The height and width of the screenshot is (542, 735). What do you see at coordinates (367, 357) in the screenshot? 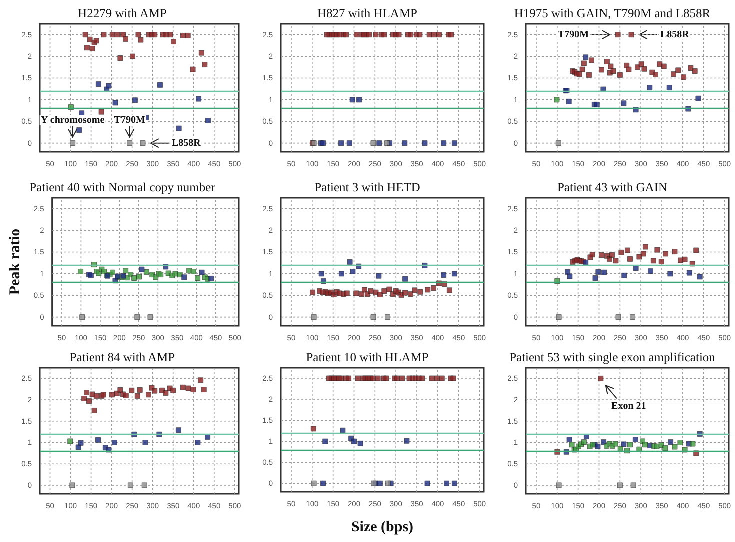
I see `chart-title: Patient 10 with HLAMP` at bounding box center [367, 357].